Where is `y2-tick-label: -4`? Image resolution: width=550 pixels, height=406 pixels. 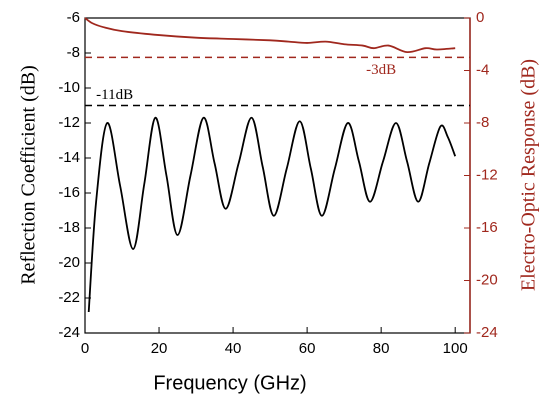
y2-tick-label: -4 is located at coordinates (482, 69).